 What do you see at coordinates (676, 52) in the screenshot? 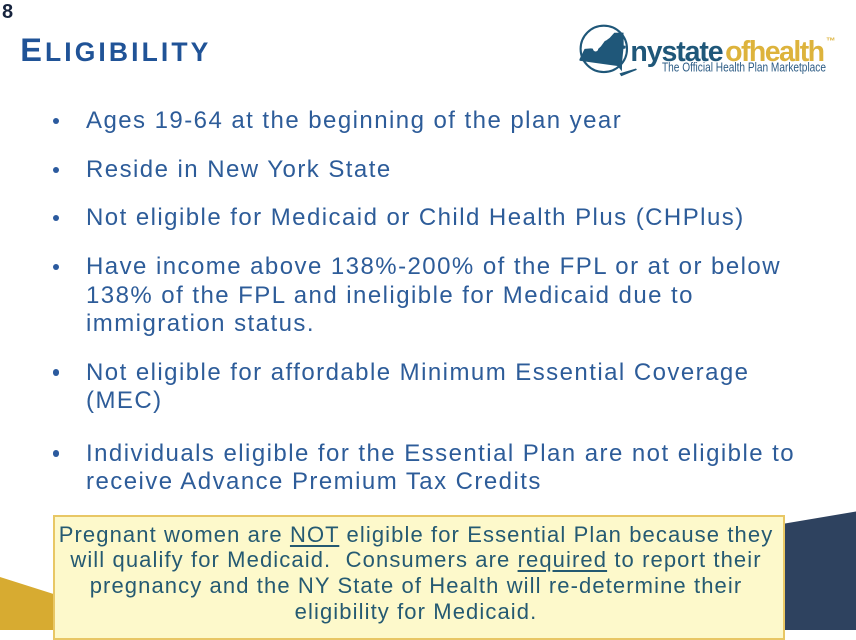
I see `svg-text: nystate` at bounding box center [676, 52].